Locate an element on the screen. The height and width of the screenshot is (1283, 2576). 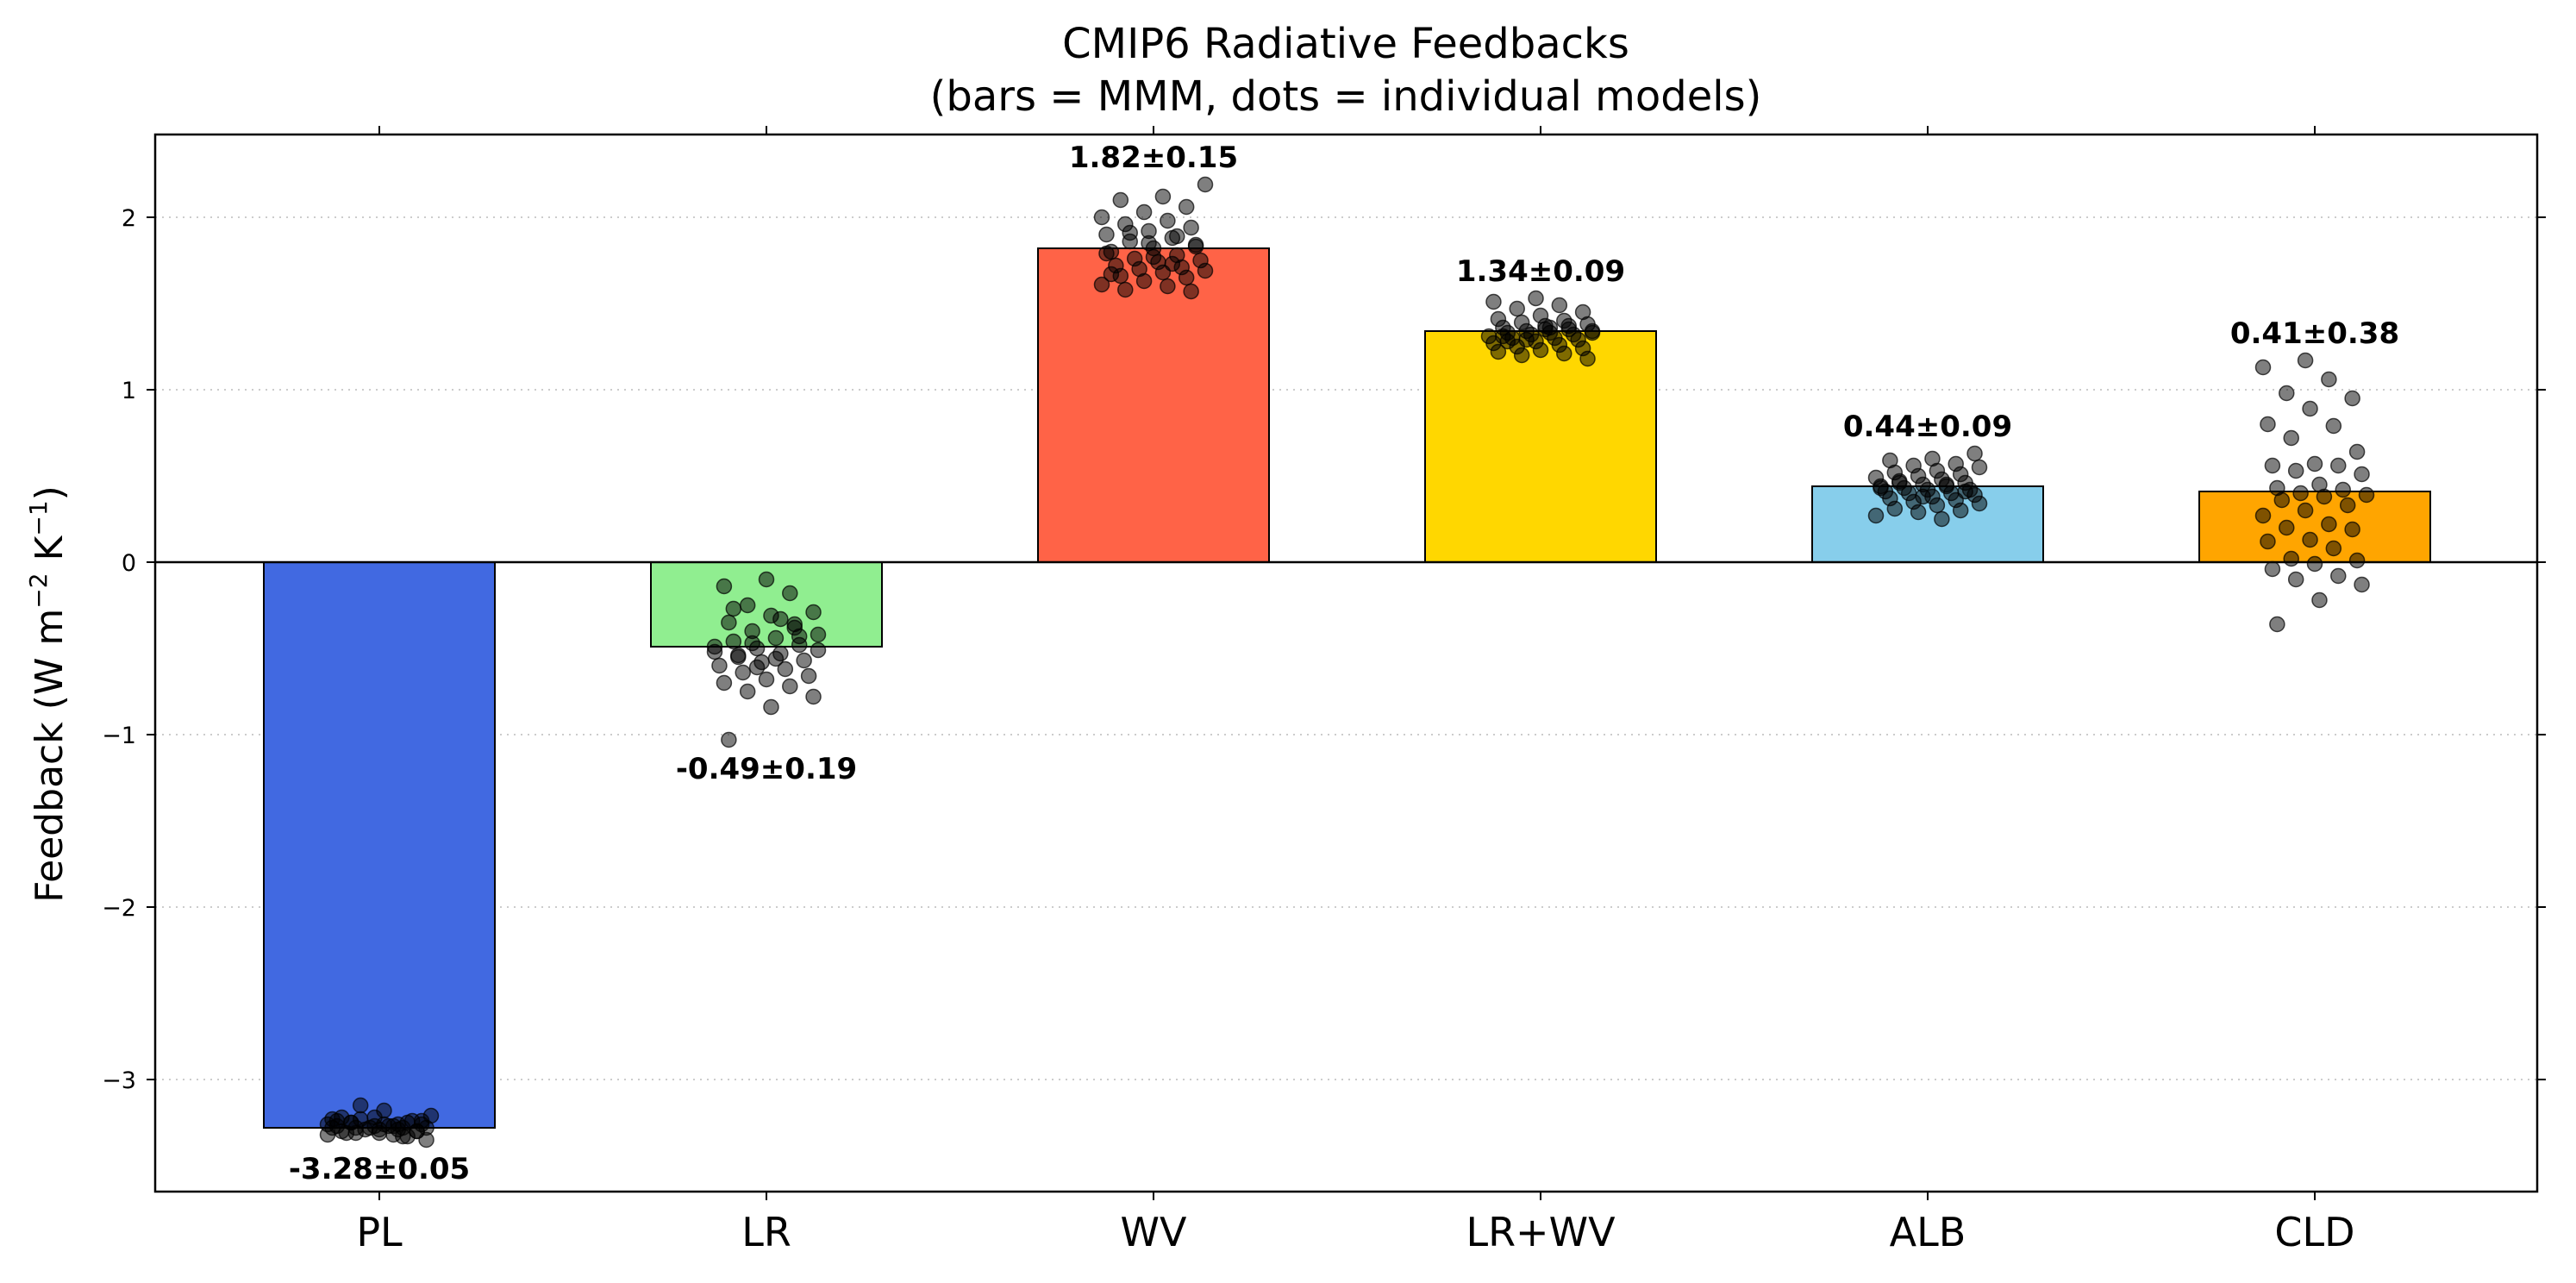
y-axis-label: Feedback (W m−2 K−1) is located at coordinates (48, 694).